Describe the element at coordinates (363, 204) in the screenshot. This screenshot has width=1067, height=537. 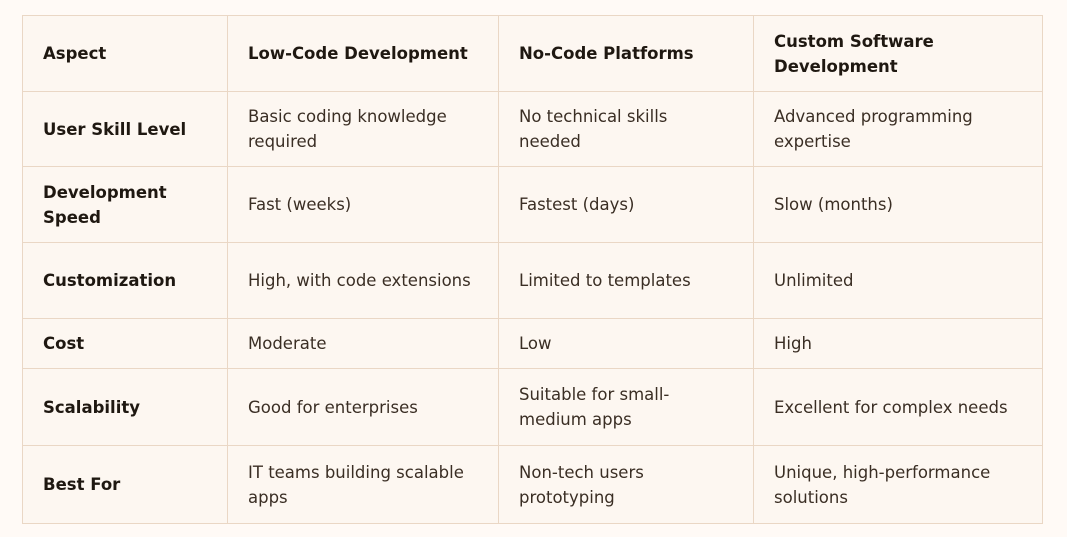
I see `table-cell: Fast (weeks)` at that location.